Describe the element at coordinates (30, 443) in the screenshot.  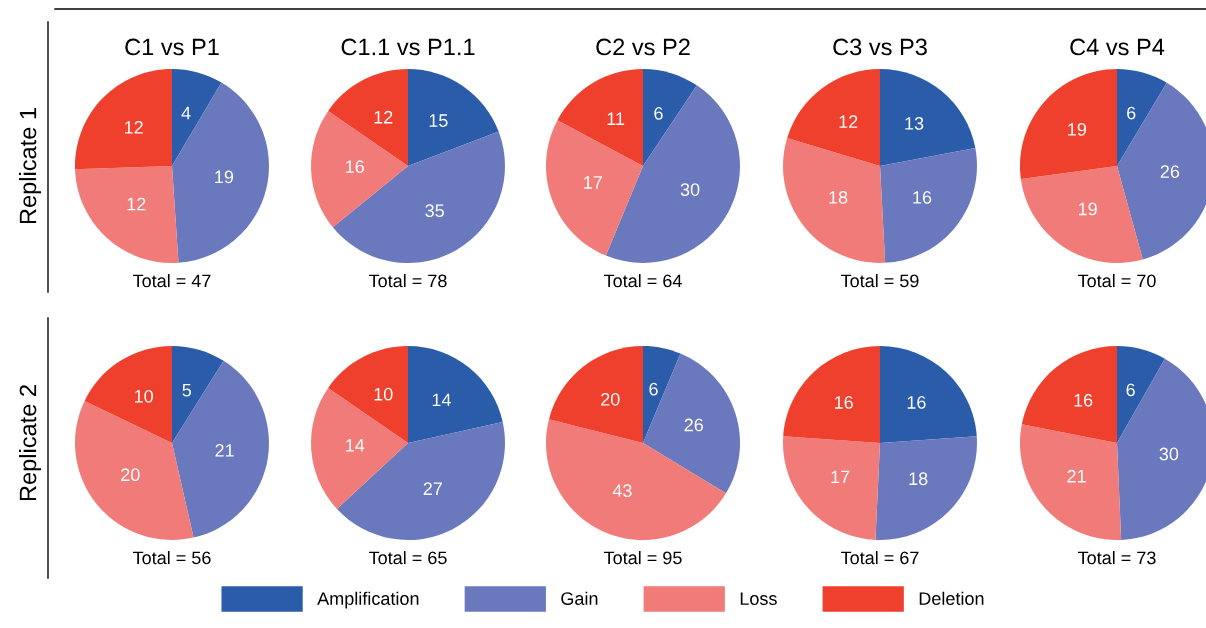
I see `text: Replicate 2` at that location.